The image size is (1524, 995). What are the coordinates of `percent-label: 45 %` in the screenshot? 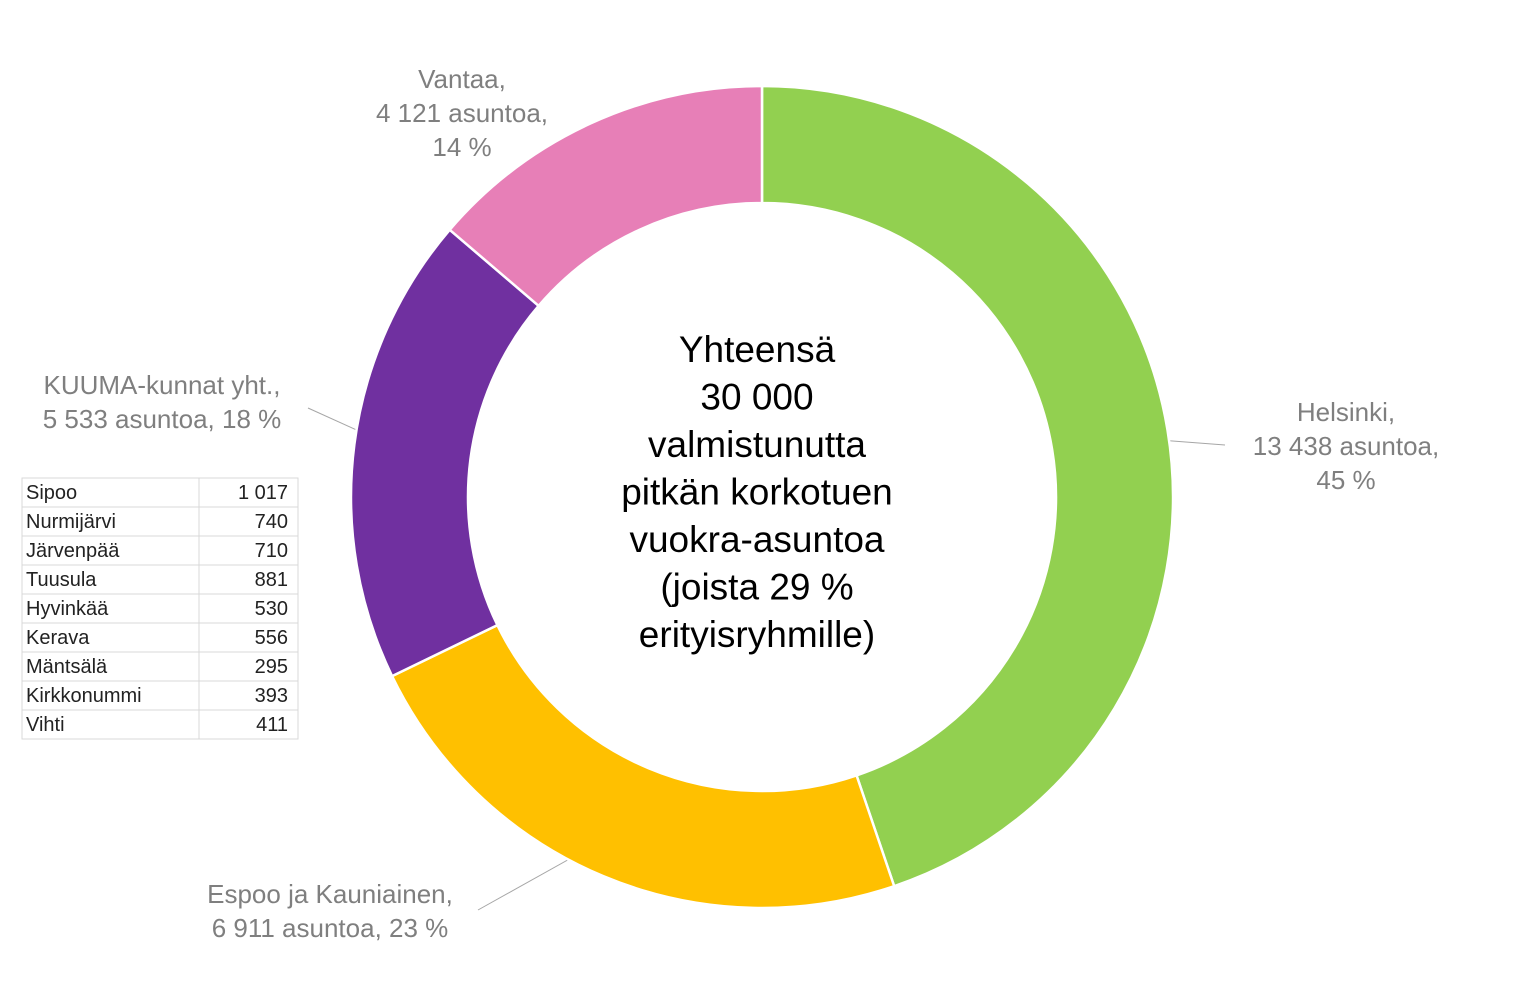 It's located at (1345, 480).